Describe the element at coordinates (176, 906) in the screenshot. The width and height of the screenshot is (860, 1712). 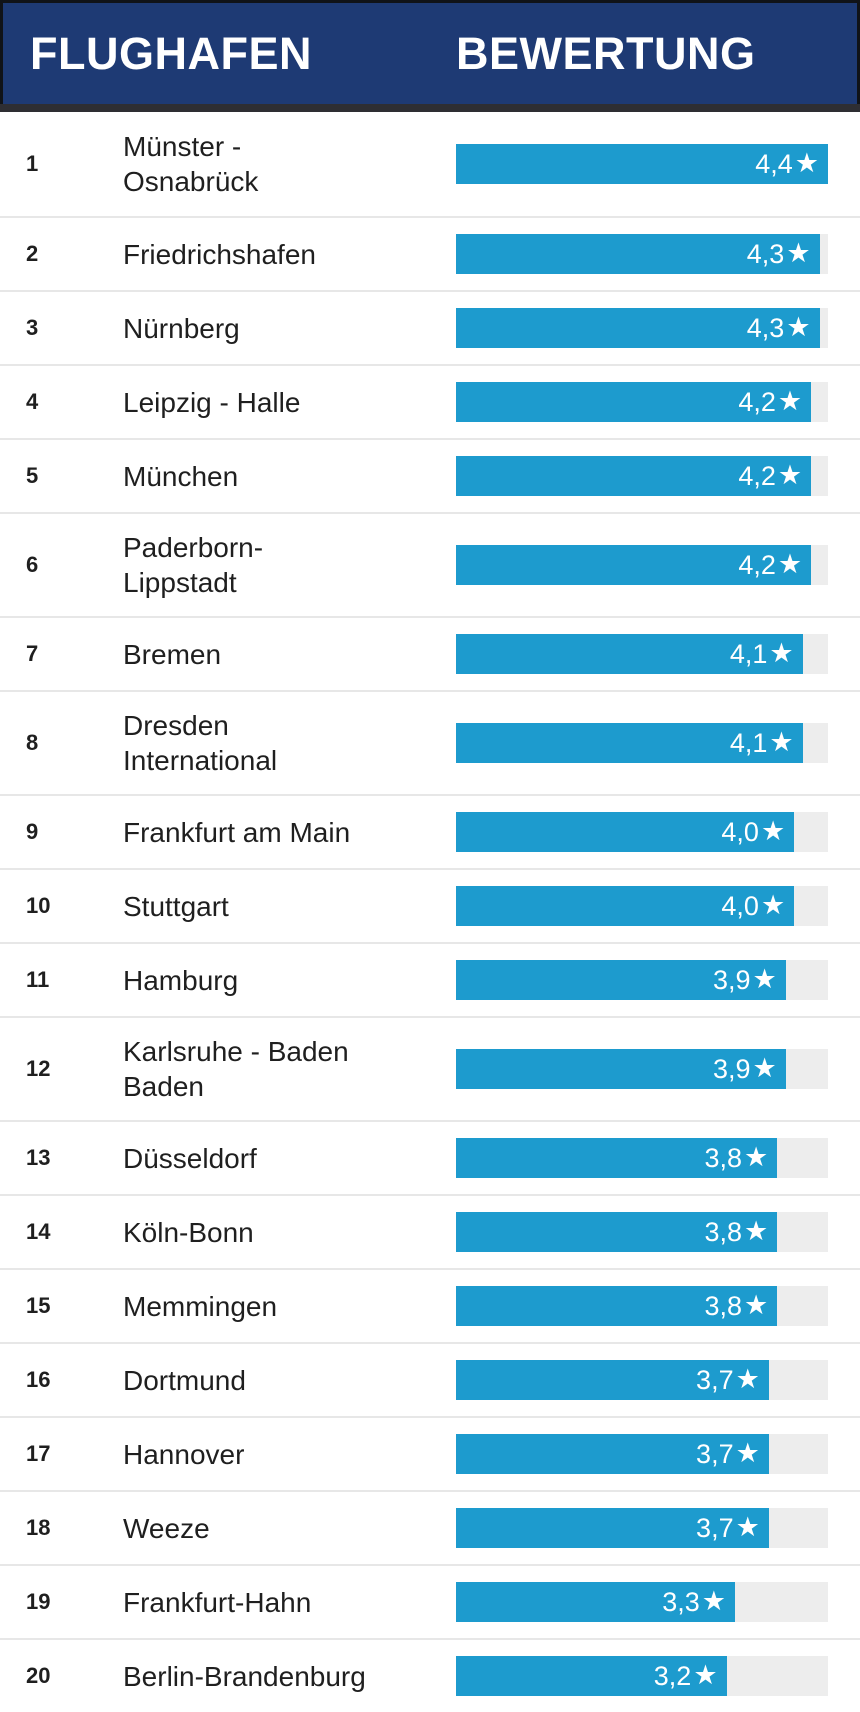
I see `airport-name: Stuttgart` at that location.